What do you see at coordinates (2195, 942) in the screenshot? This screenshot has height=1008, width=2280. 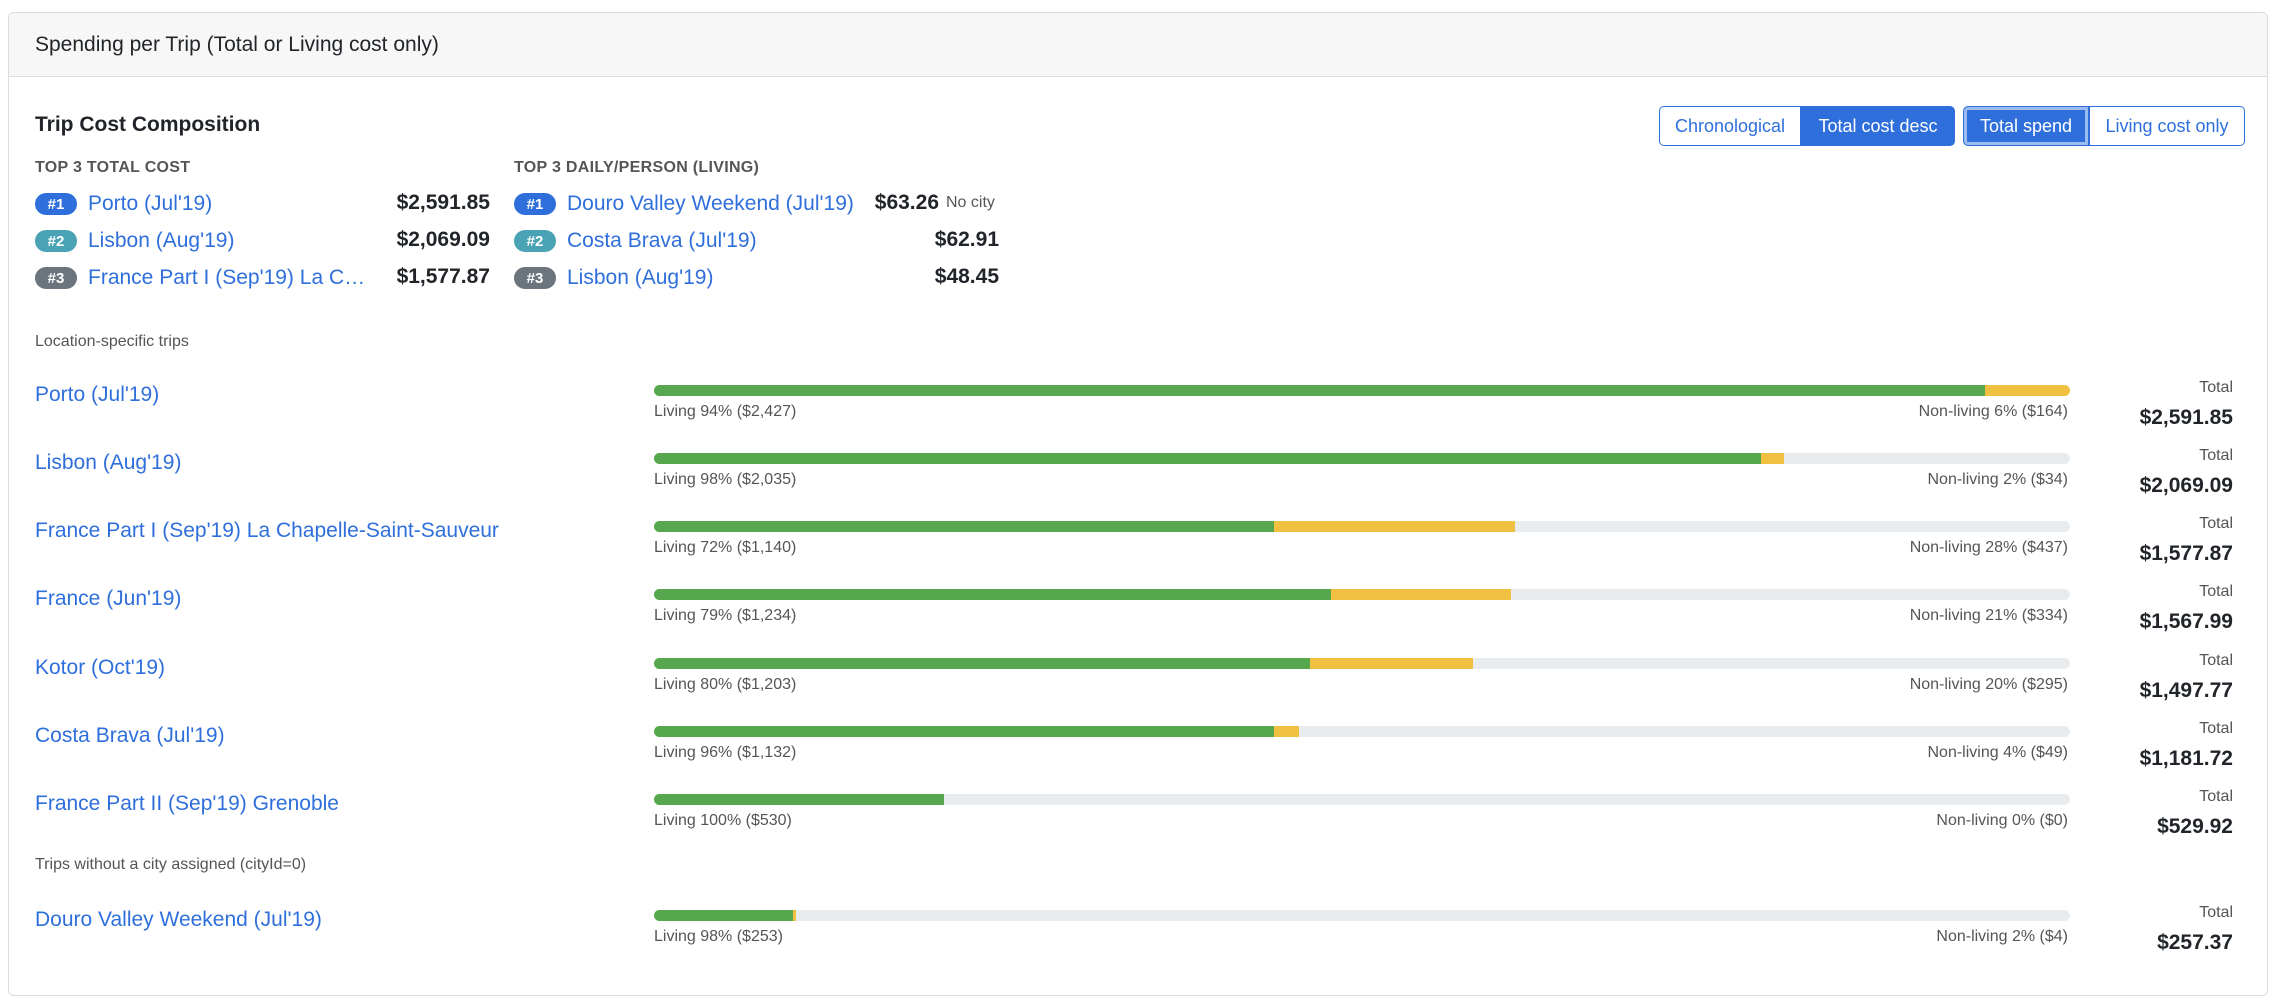 I see `total-value: $257.37` at bounding box center [2195, 942].